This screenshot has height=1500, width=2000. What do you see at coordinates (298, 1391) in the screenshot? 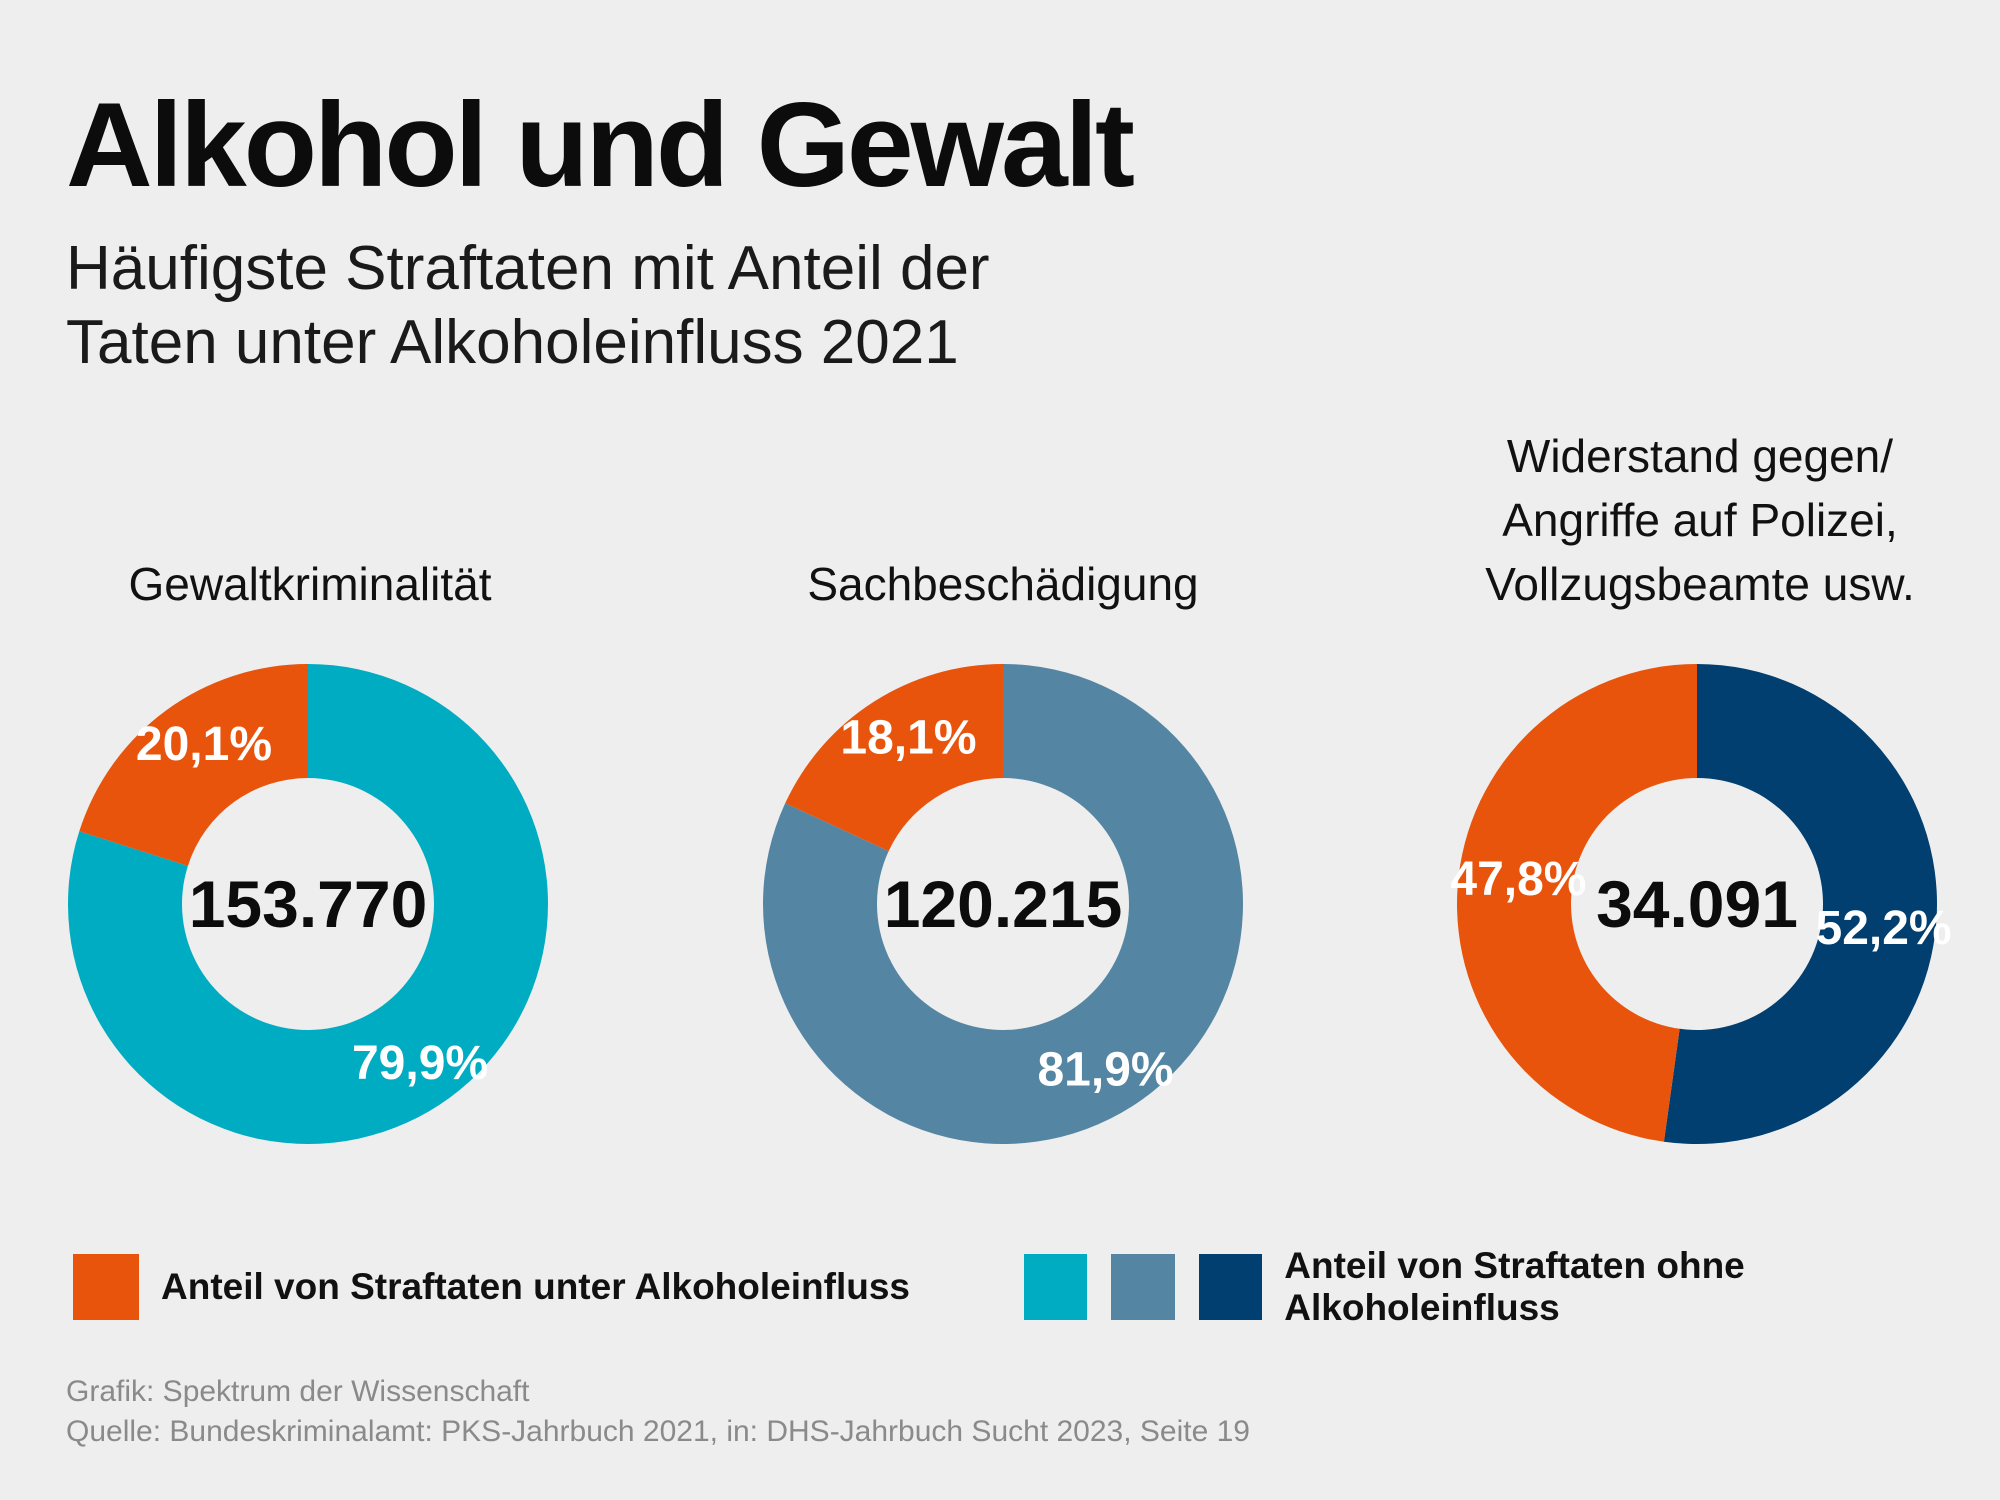
I see `footer-credit: Grafik: Spektrum der Wissenschaft` at bounding box center [298, 1391].